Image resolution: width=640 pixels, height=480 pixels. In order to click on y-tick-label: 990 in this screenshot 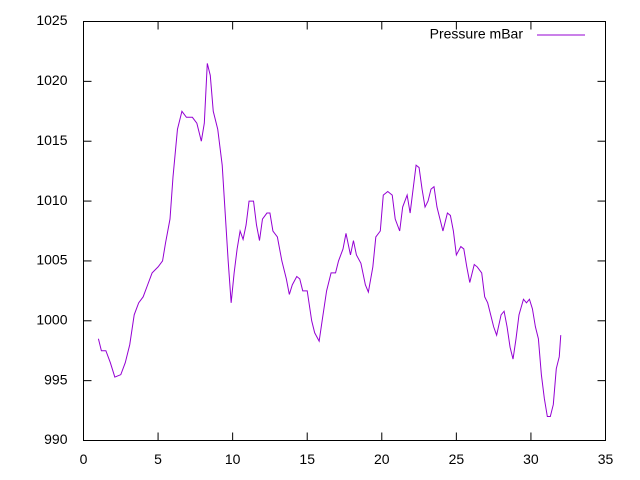, I will do `click(56, 439)`.